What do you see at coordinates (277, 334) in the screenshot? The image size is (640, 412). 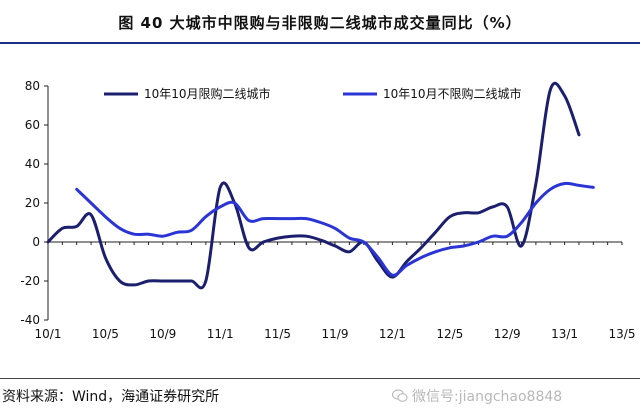 I see `x-tick-label: 11/5` at bounding box center [277, 334].